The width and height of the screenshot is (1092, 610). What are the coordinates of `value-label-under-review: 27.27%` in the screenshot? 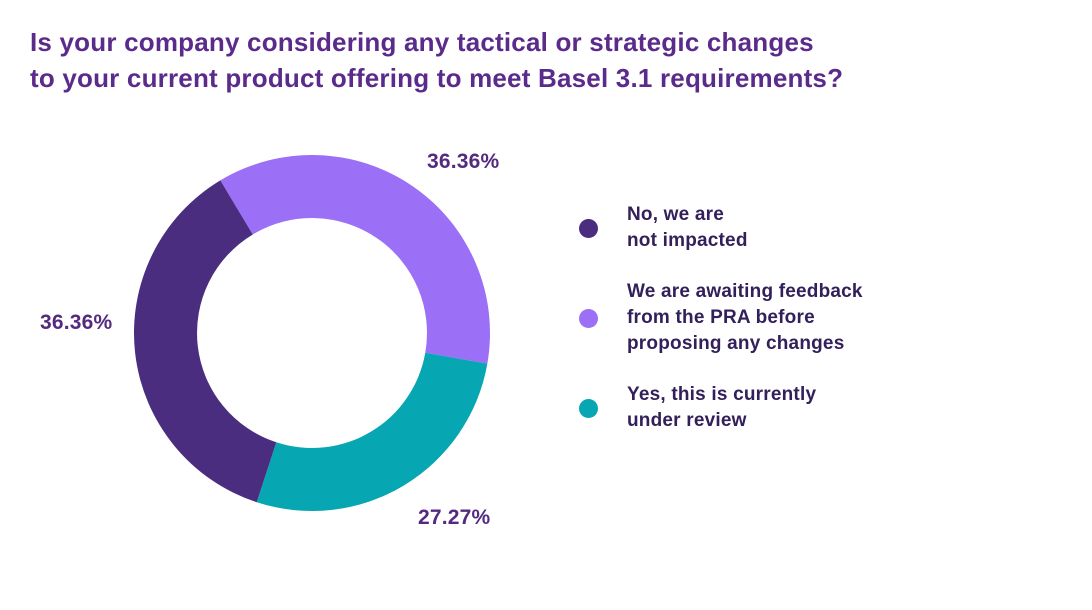 It's located at (454, 517).